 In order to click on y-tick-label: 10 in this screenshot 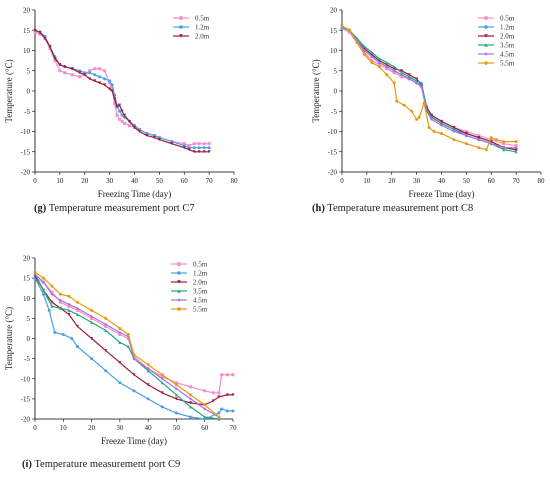, I will do `click(27, 299)`.